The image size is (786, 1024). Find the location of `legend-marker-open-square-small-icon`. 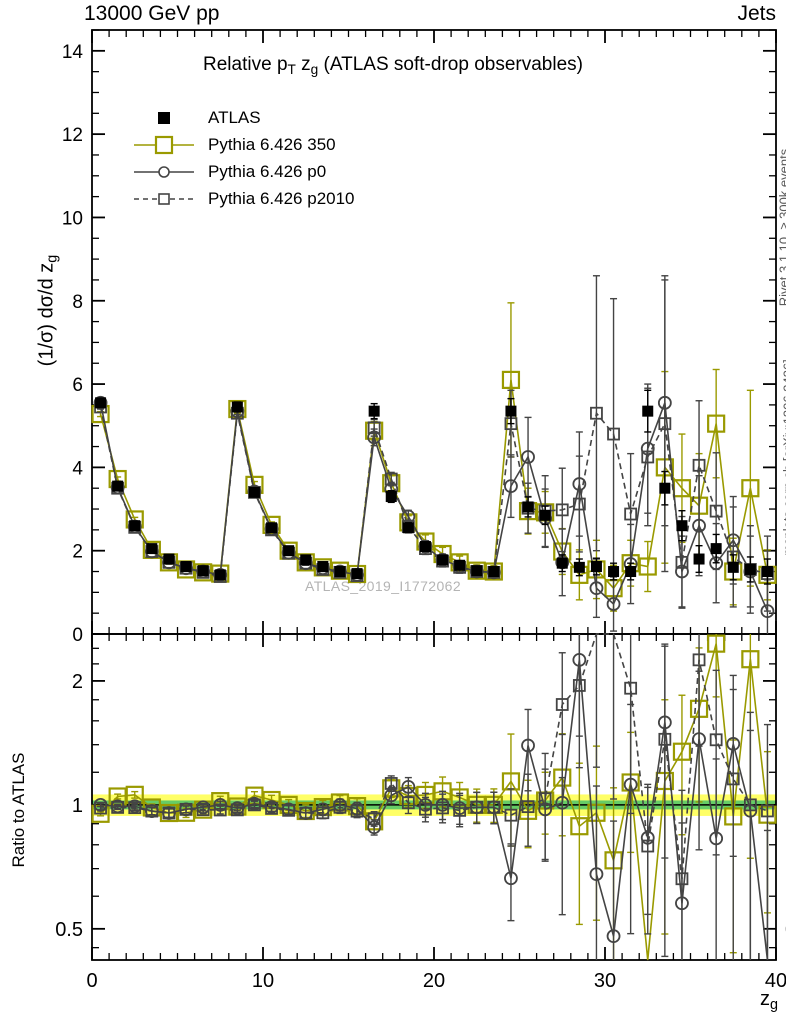

legend-marker-open-square-small-icon is located at coordinates (164, 199).